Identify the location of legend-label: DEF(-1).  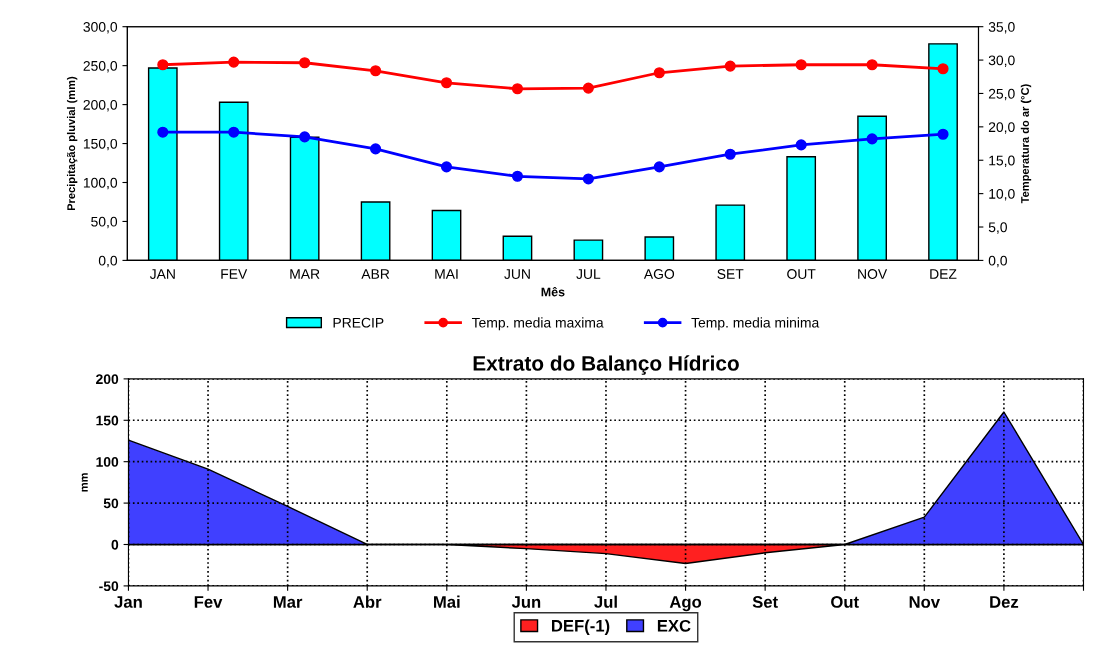
(580, 627).